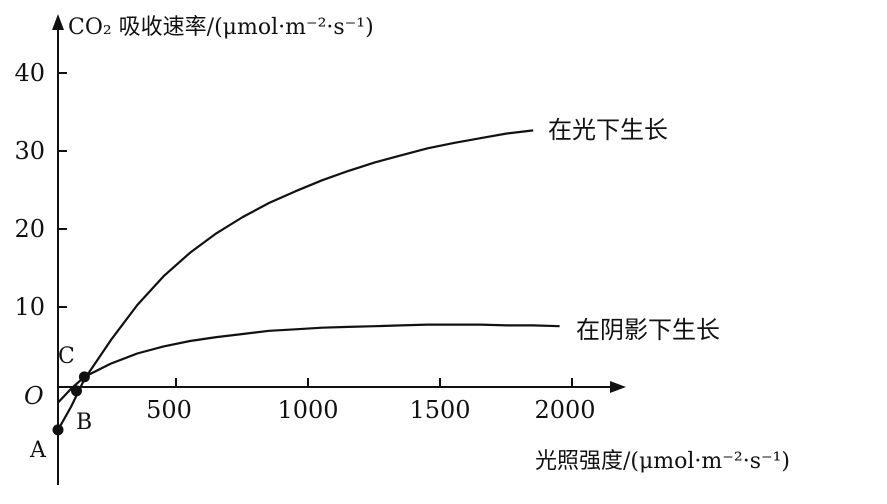  I want to click on y-tick-label-40: 40, so click(29, 73).